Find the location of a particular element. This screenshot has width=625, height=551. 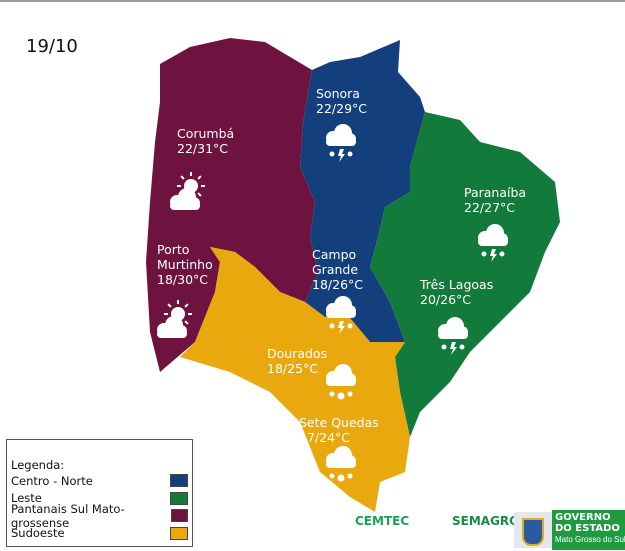

city-corumba: Corumbá 22/31°C is located at coordinates (205, 141).